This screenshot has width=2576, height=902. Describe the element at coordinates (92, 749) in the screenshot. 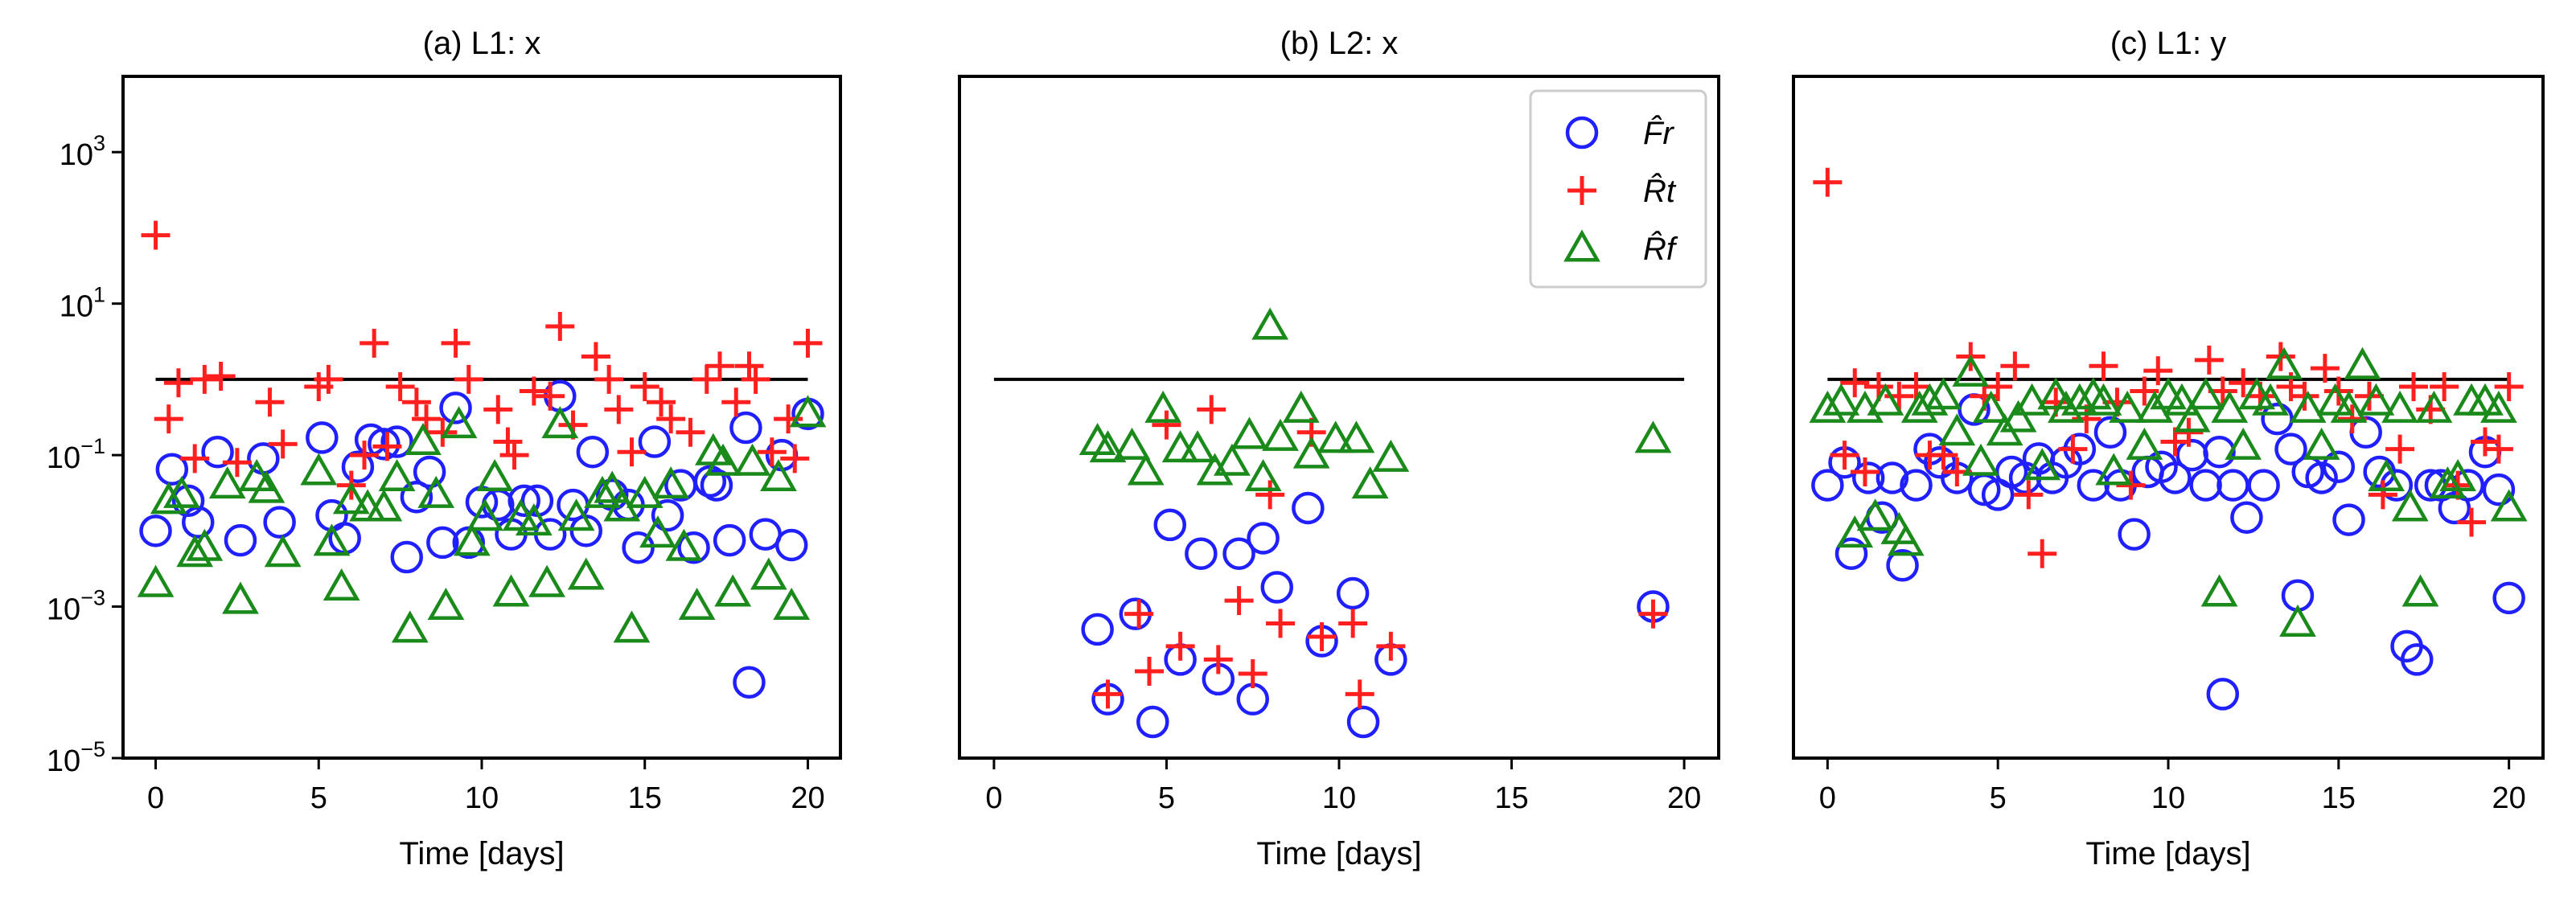

I see `y-tick-exponent: −5` at that location.